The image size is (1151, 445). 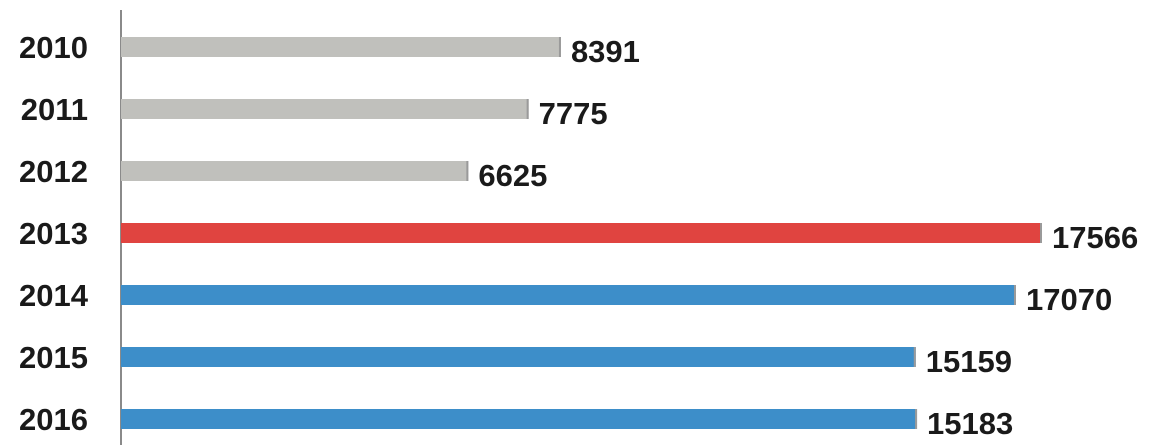 What do you see at coordinates (1014, 295) in the screenshot?
I see `bar-end-mark-2014` at bounding box center [1014, 295].